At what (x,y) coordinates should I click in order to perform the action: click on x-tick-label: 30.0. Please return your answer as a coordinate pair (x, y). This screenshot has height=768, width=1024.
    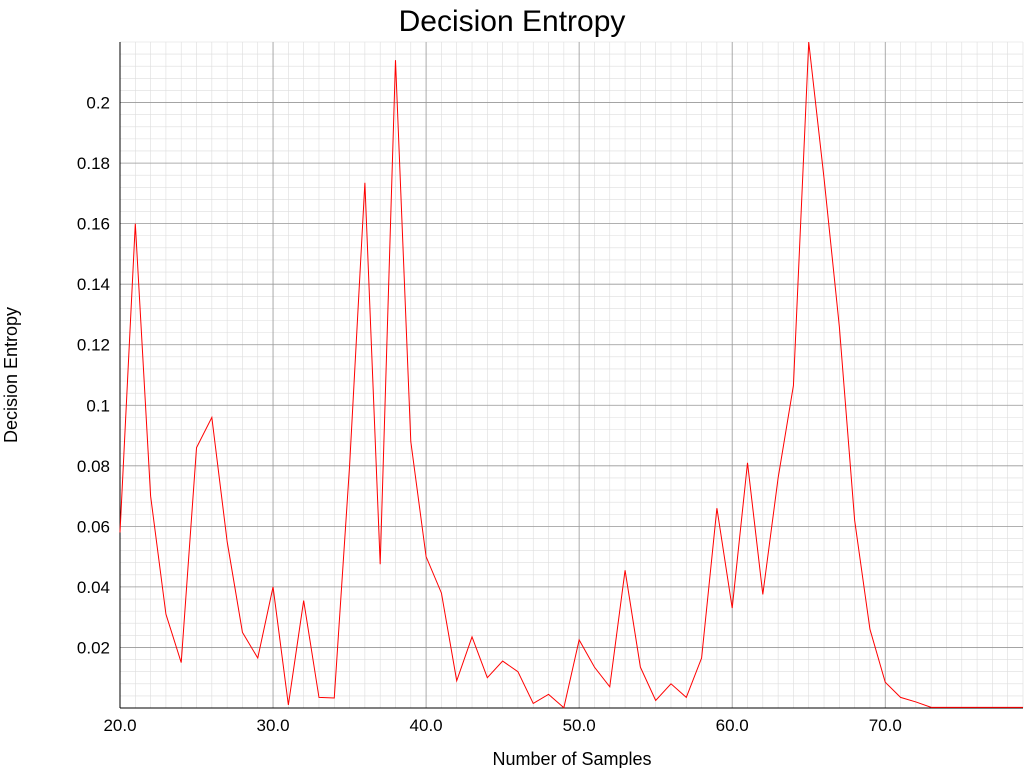
    Looking at the image, I should click on (273, 725).